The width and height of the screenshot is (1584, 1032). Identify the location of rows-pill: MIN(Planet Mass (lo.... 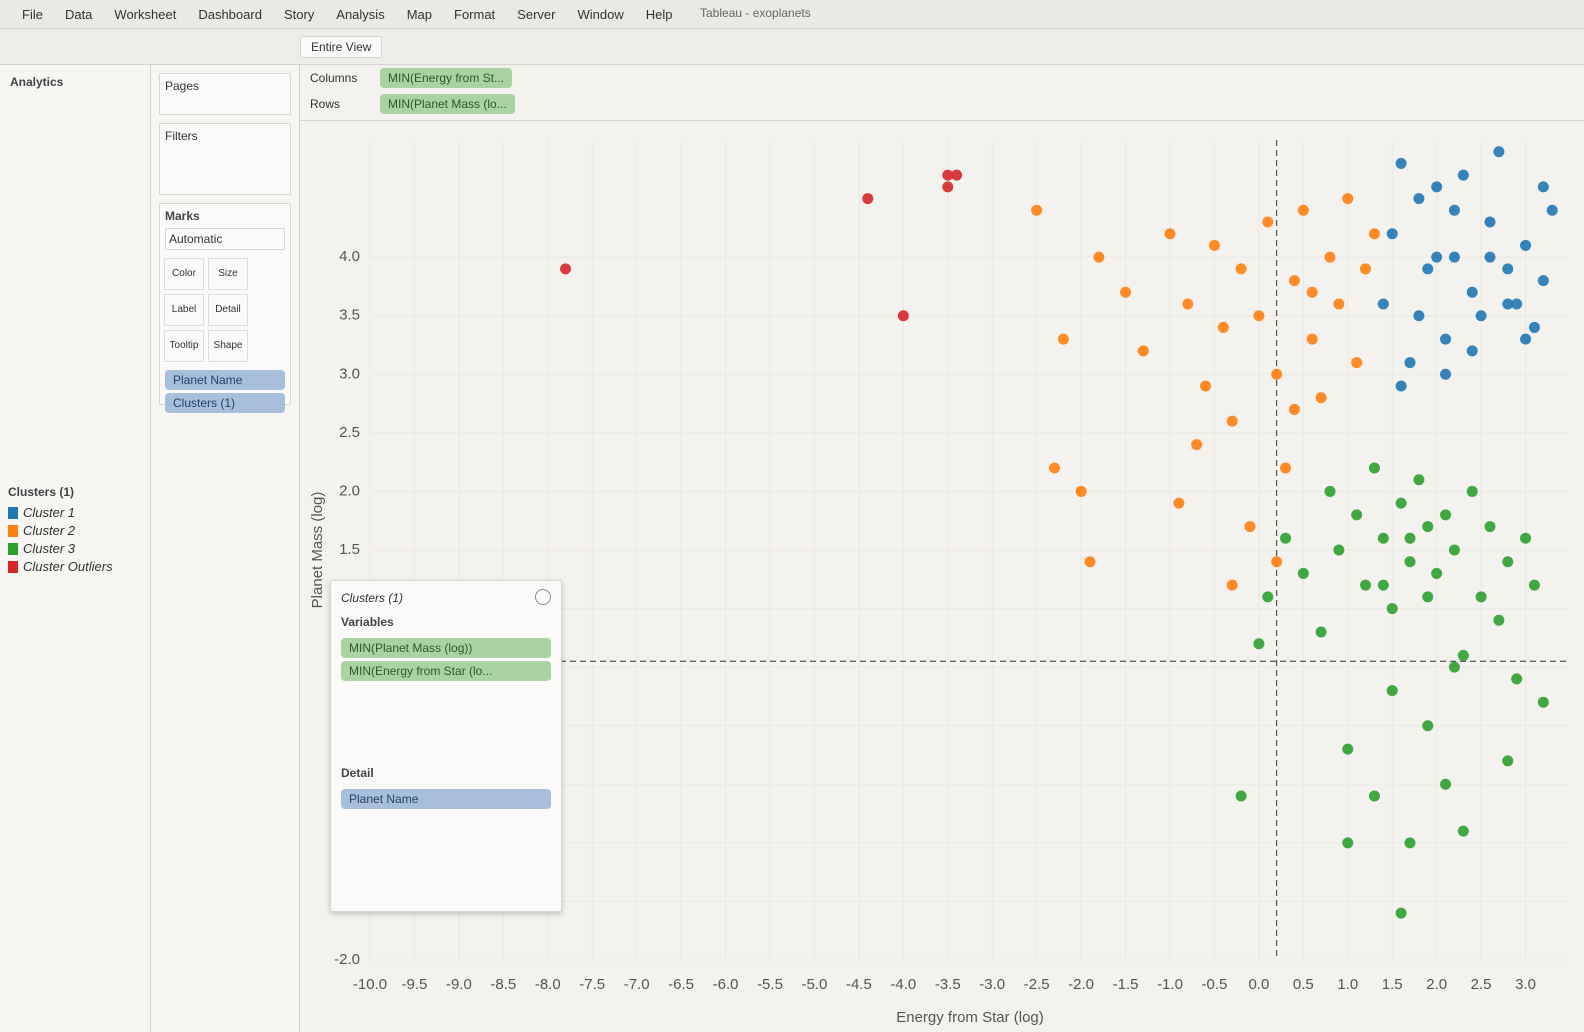
(447, 104).